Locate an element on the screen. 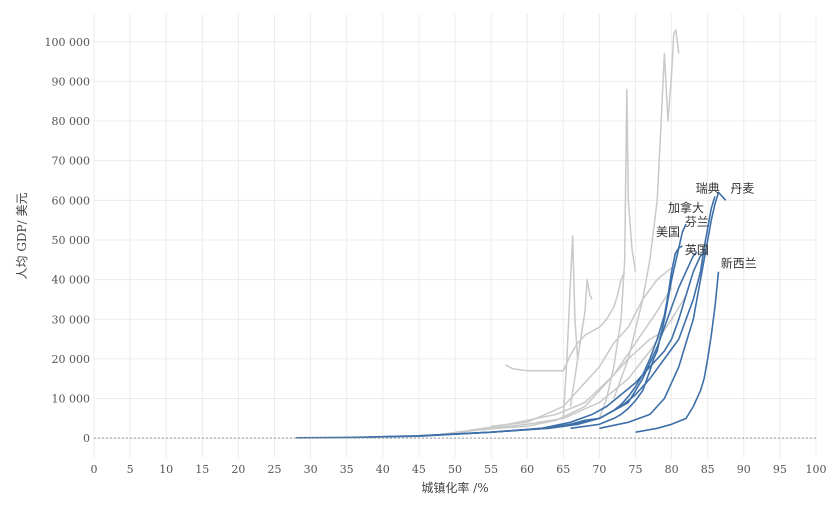 Image resolution: width=840 pixels, height=508 pixels. x-tick-label: 60 is located at coordinates (527, 469).